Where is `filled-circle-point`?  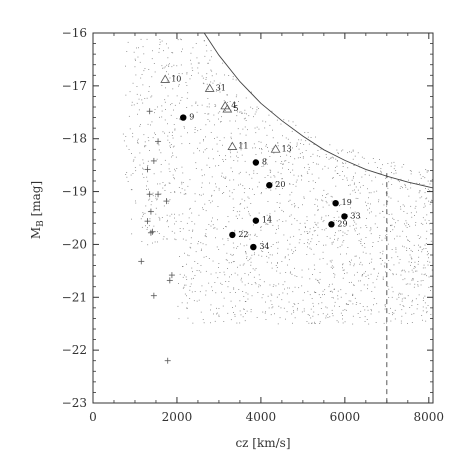 filled-circle-point is located at coordinates (232, 235).